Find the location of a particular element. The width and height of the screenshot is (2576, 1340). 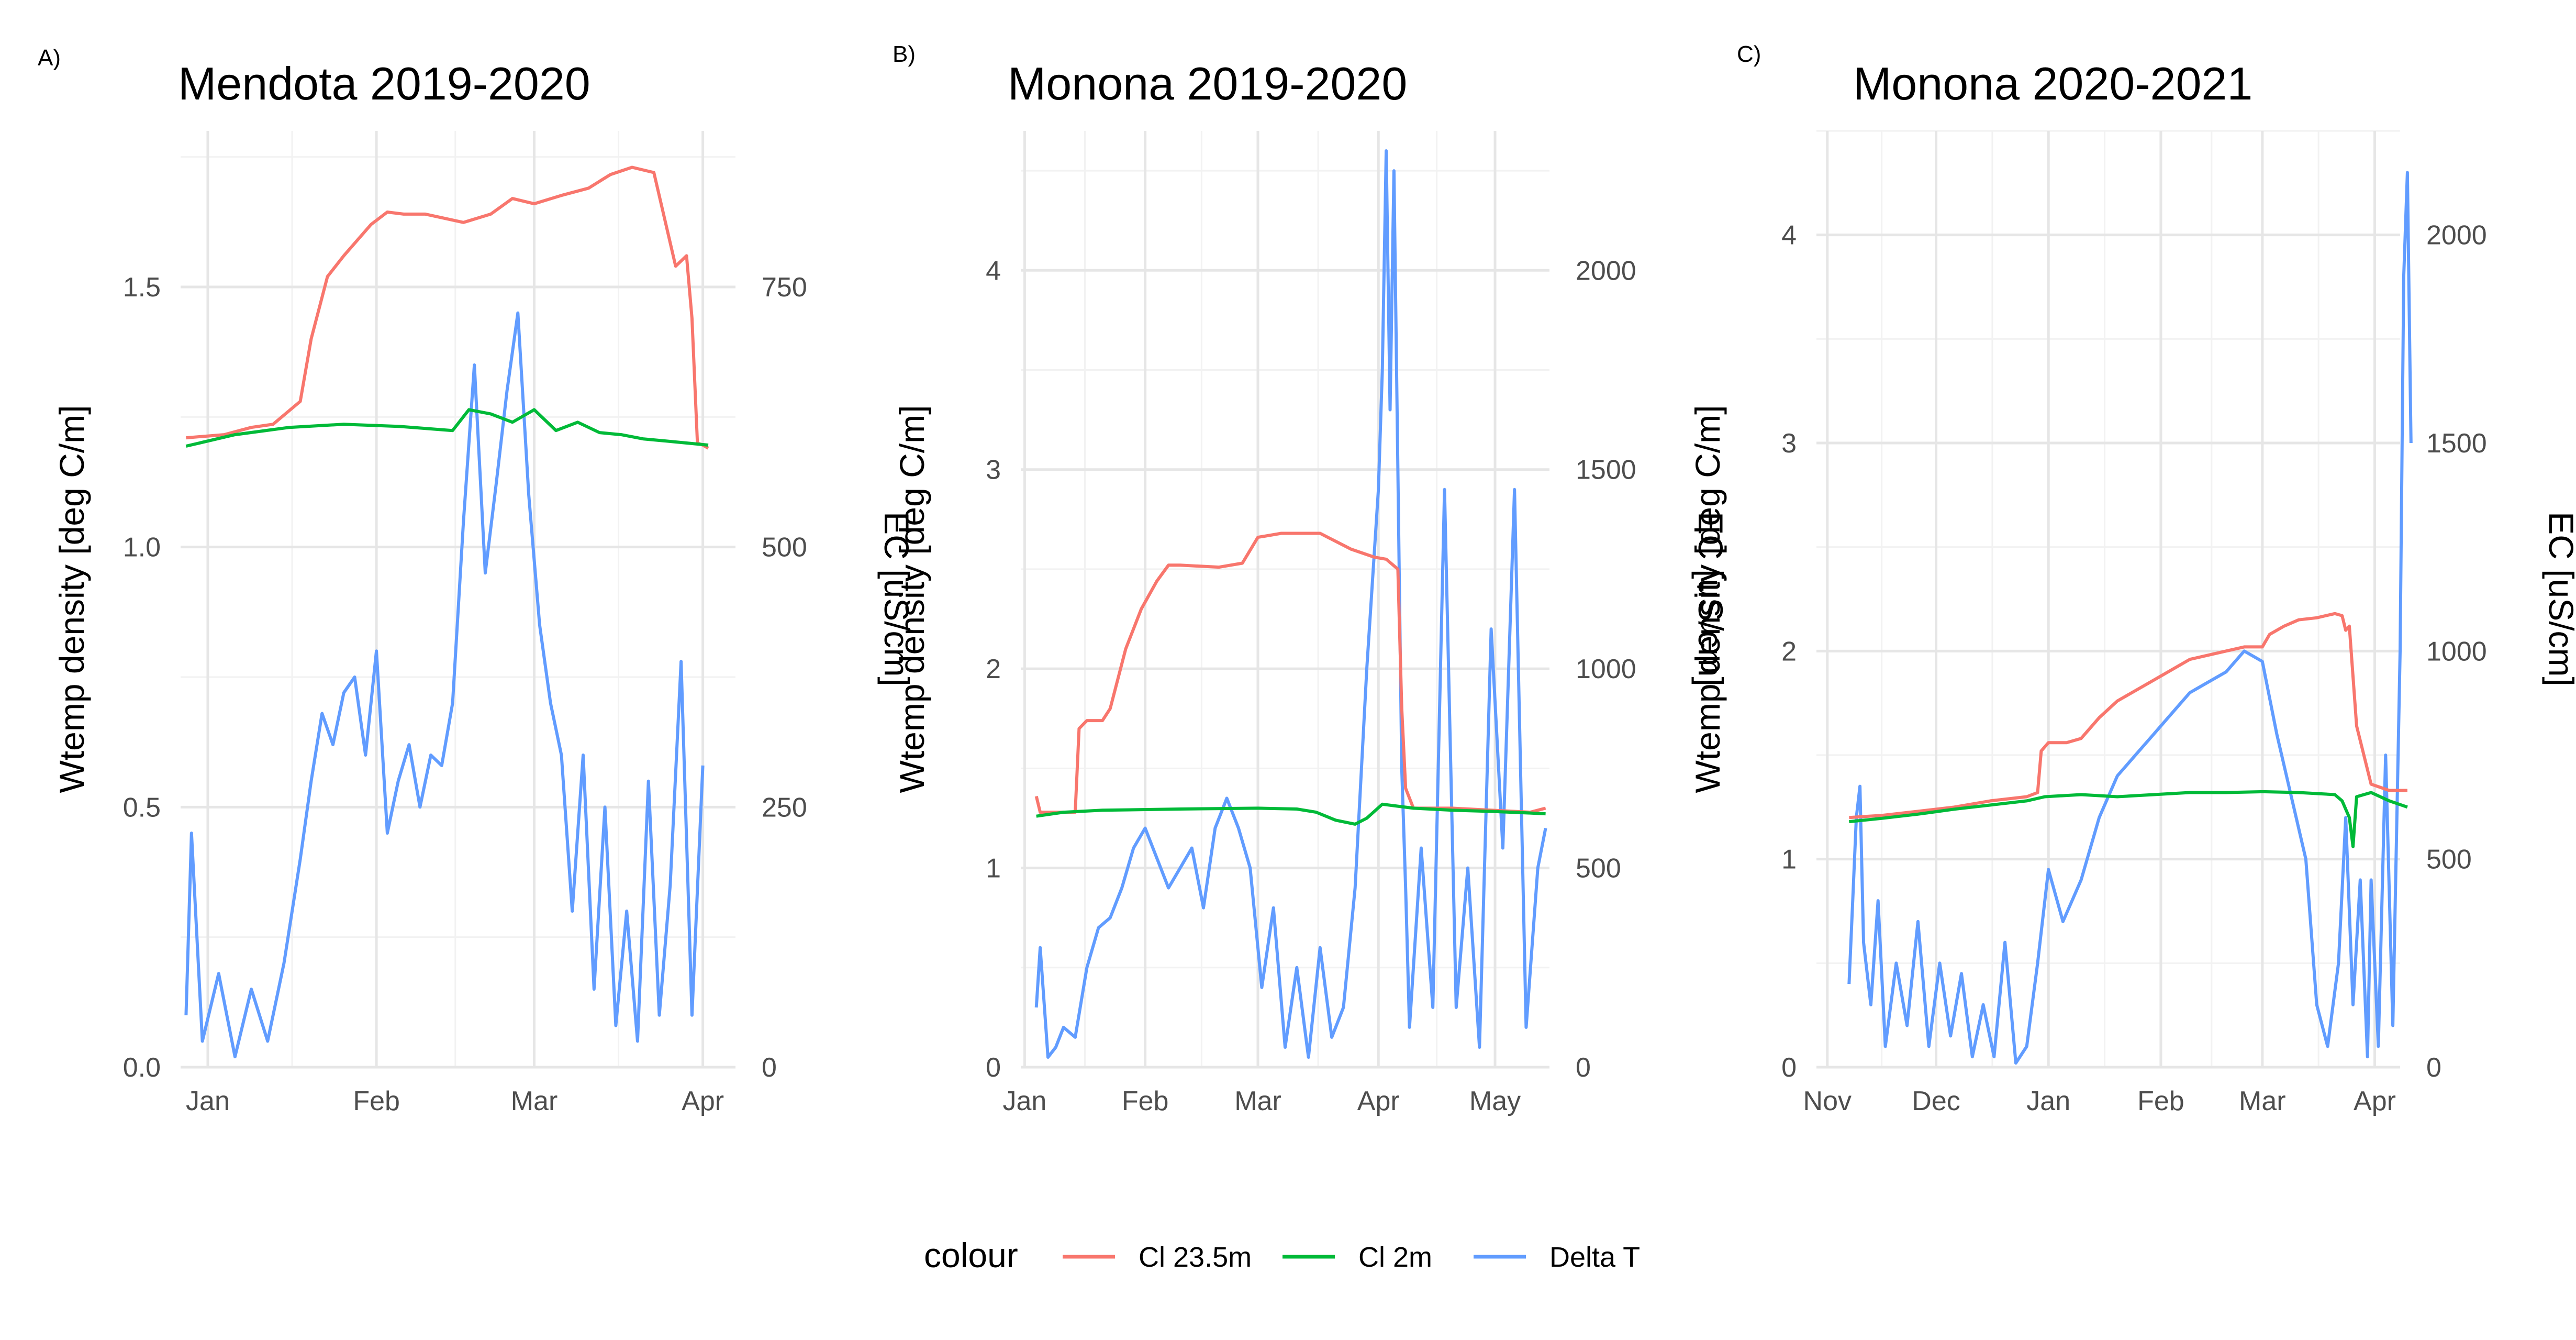

legend-entry-delta-t: Delta T is located at coordinates (1557, 1257).